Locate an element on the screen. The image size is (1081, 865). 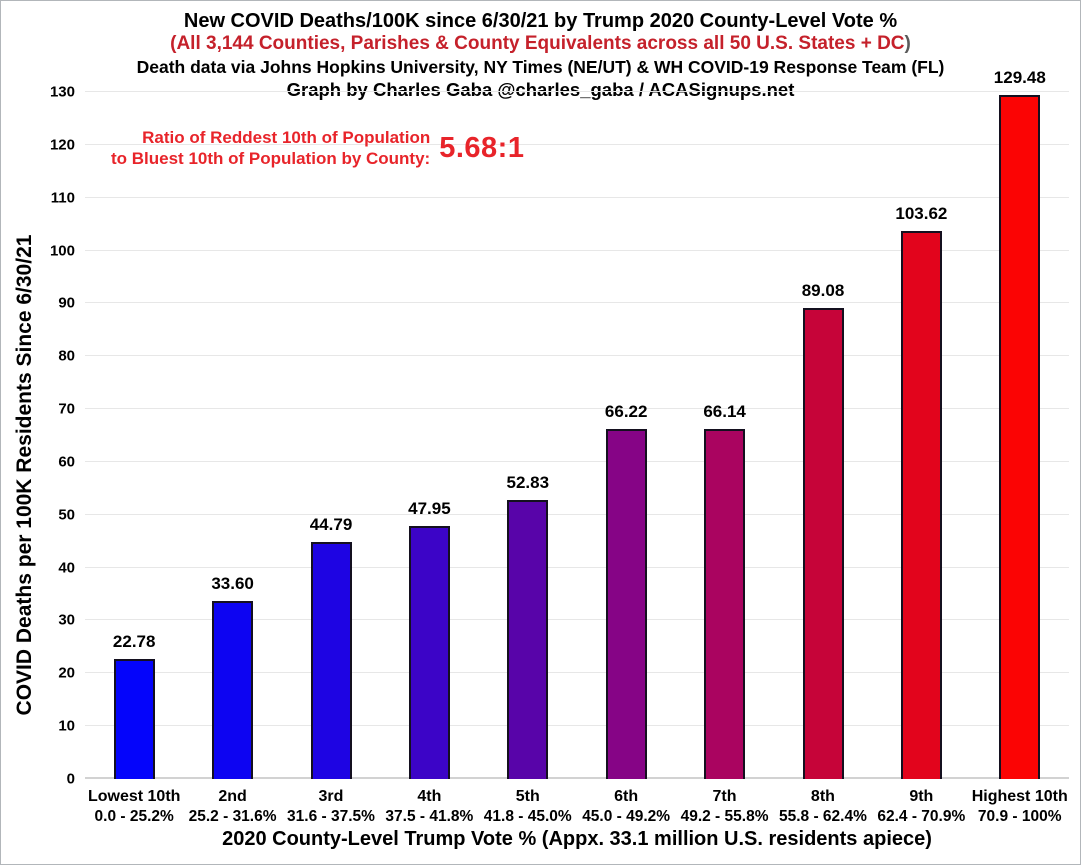
x-category-range: 49.2 - 55.8% is located at coordinates (724, 816).